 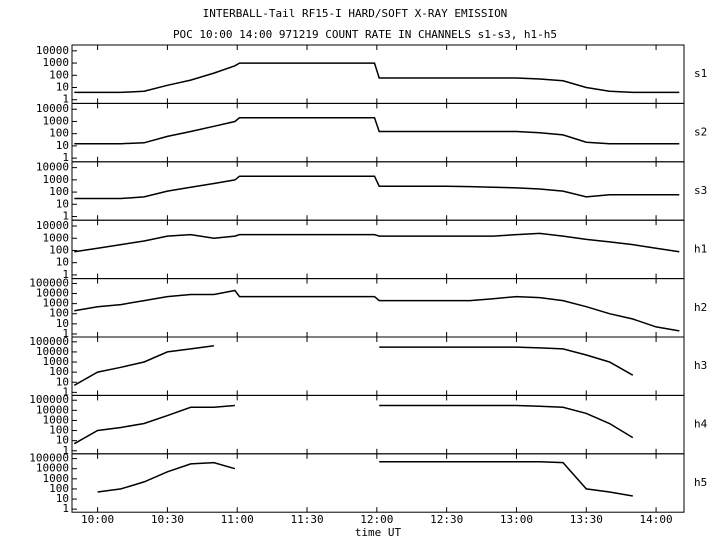 I want to click on series-name: s3, so click(x=700, y=190).